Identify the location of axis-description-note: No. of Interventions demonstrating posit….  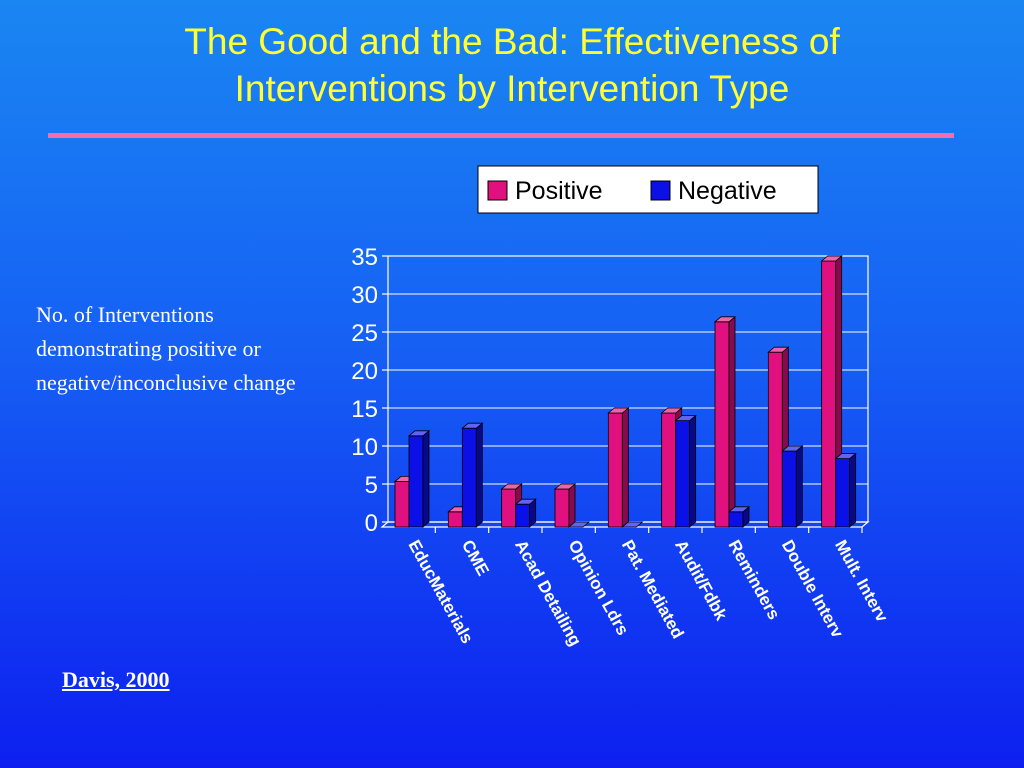
(166, 348).